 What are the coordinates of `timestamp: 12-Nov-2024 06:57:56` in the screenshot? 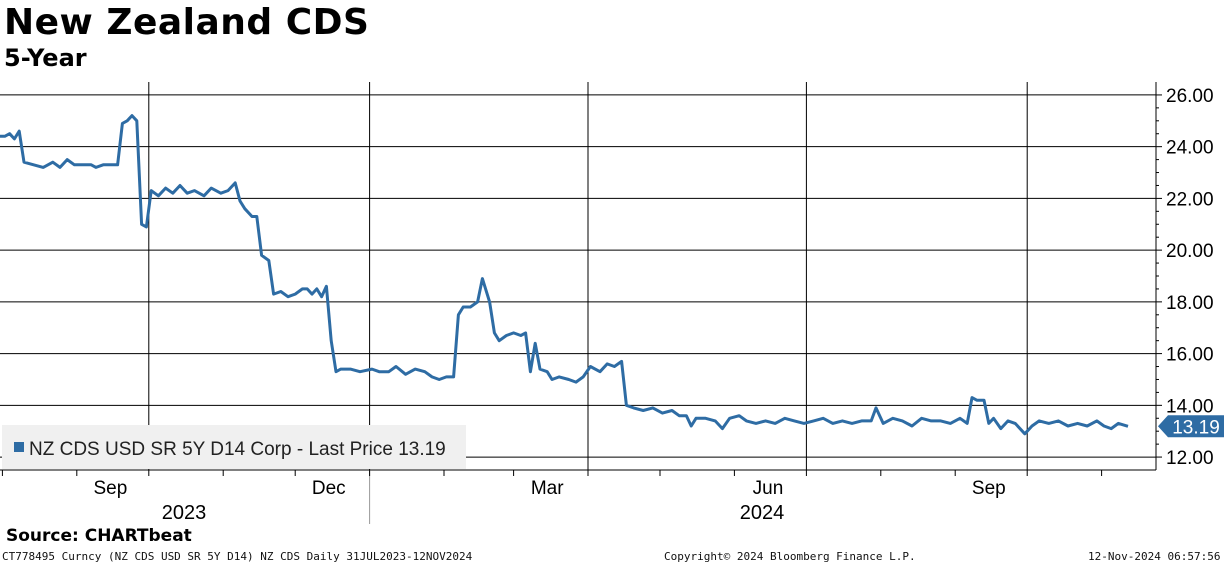 It's located at (1154, 556).